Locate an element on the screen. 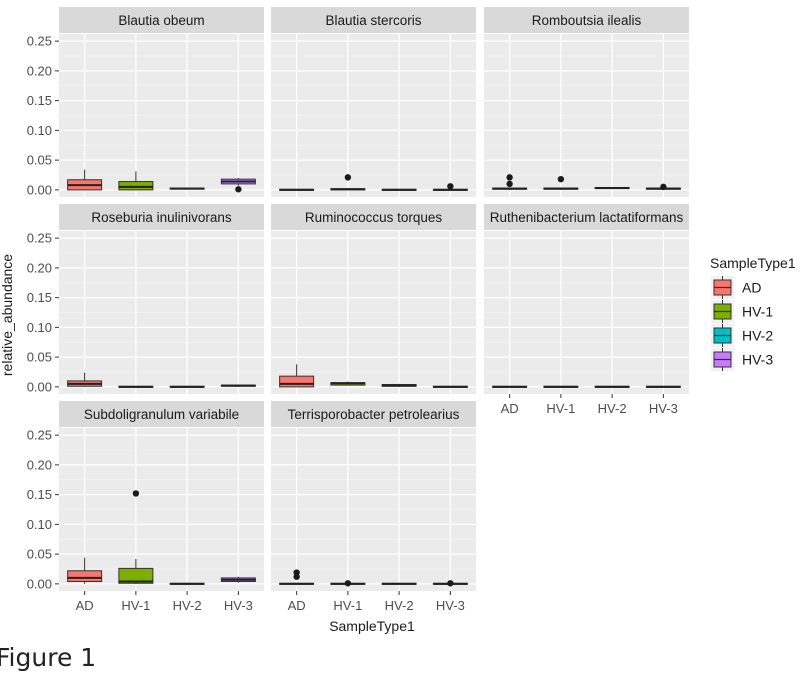  facet-panel: Blautia stercoris is located at coordinates (373, 102).